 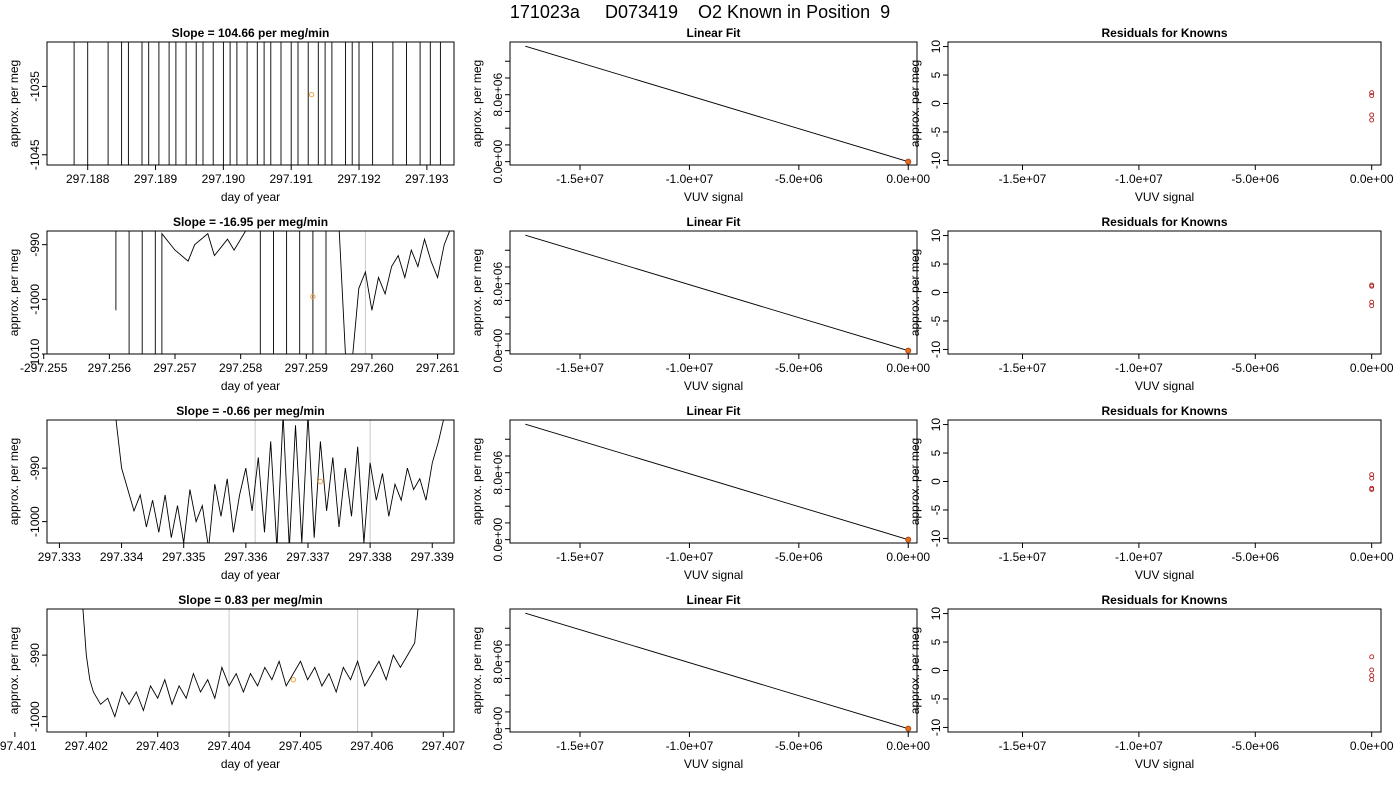 I want to click on x-tick-label: 297.333, so click(x=60, y=557).